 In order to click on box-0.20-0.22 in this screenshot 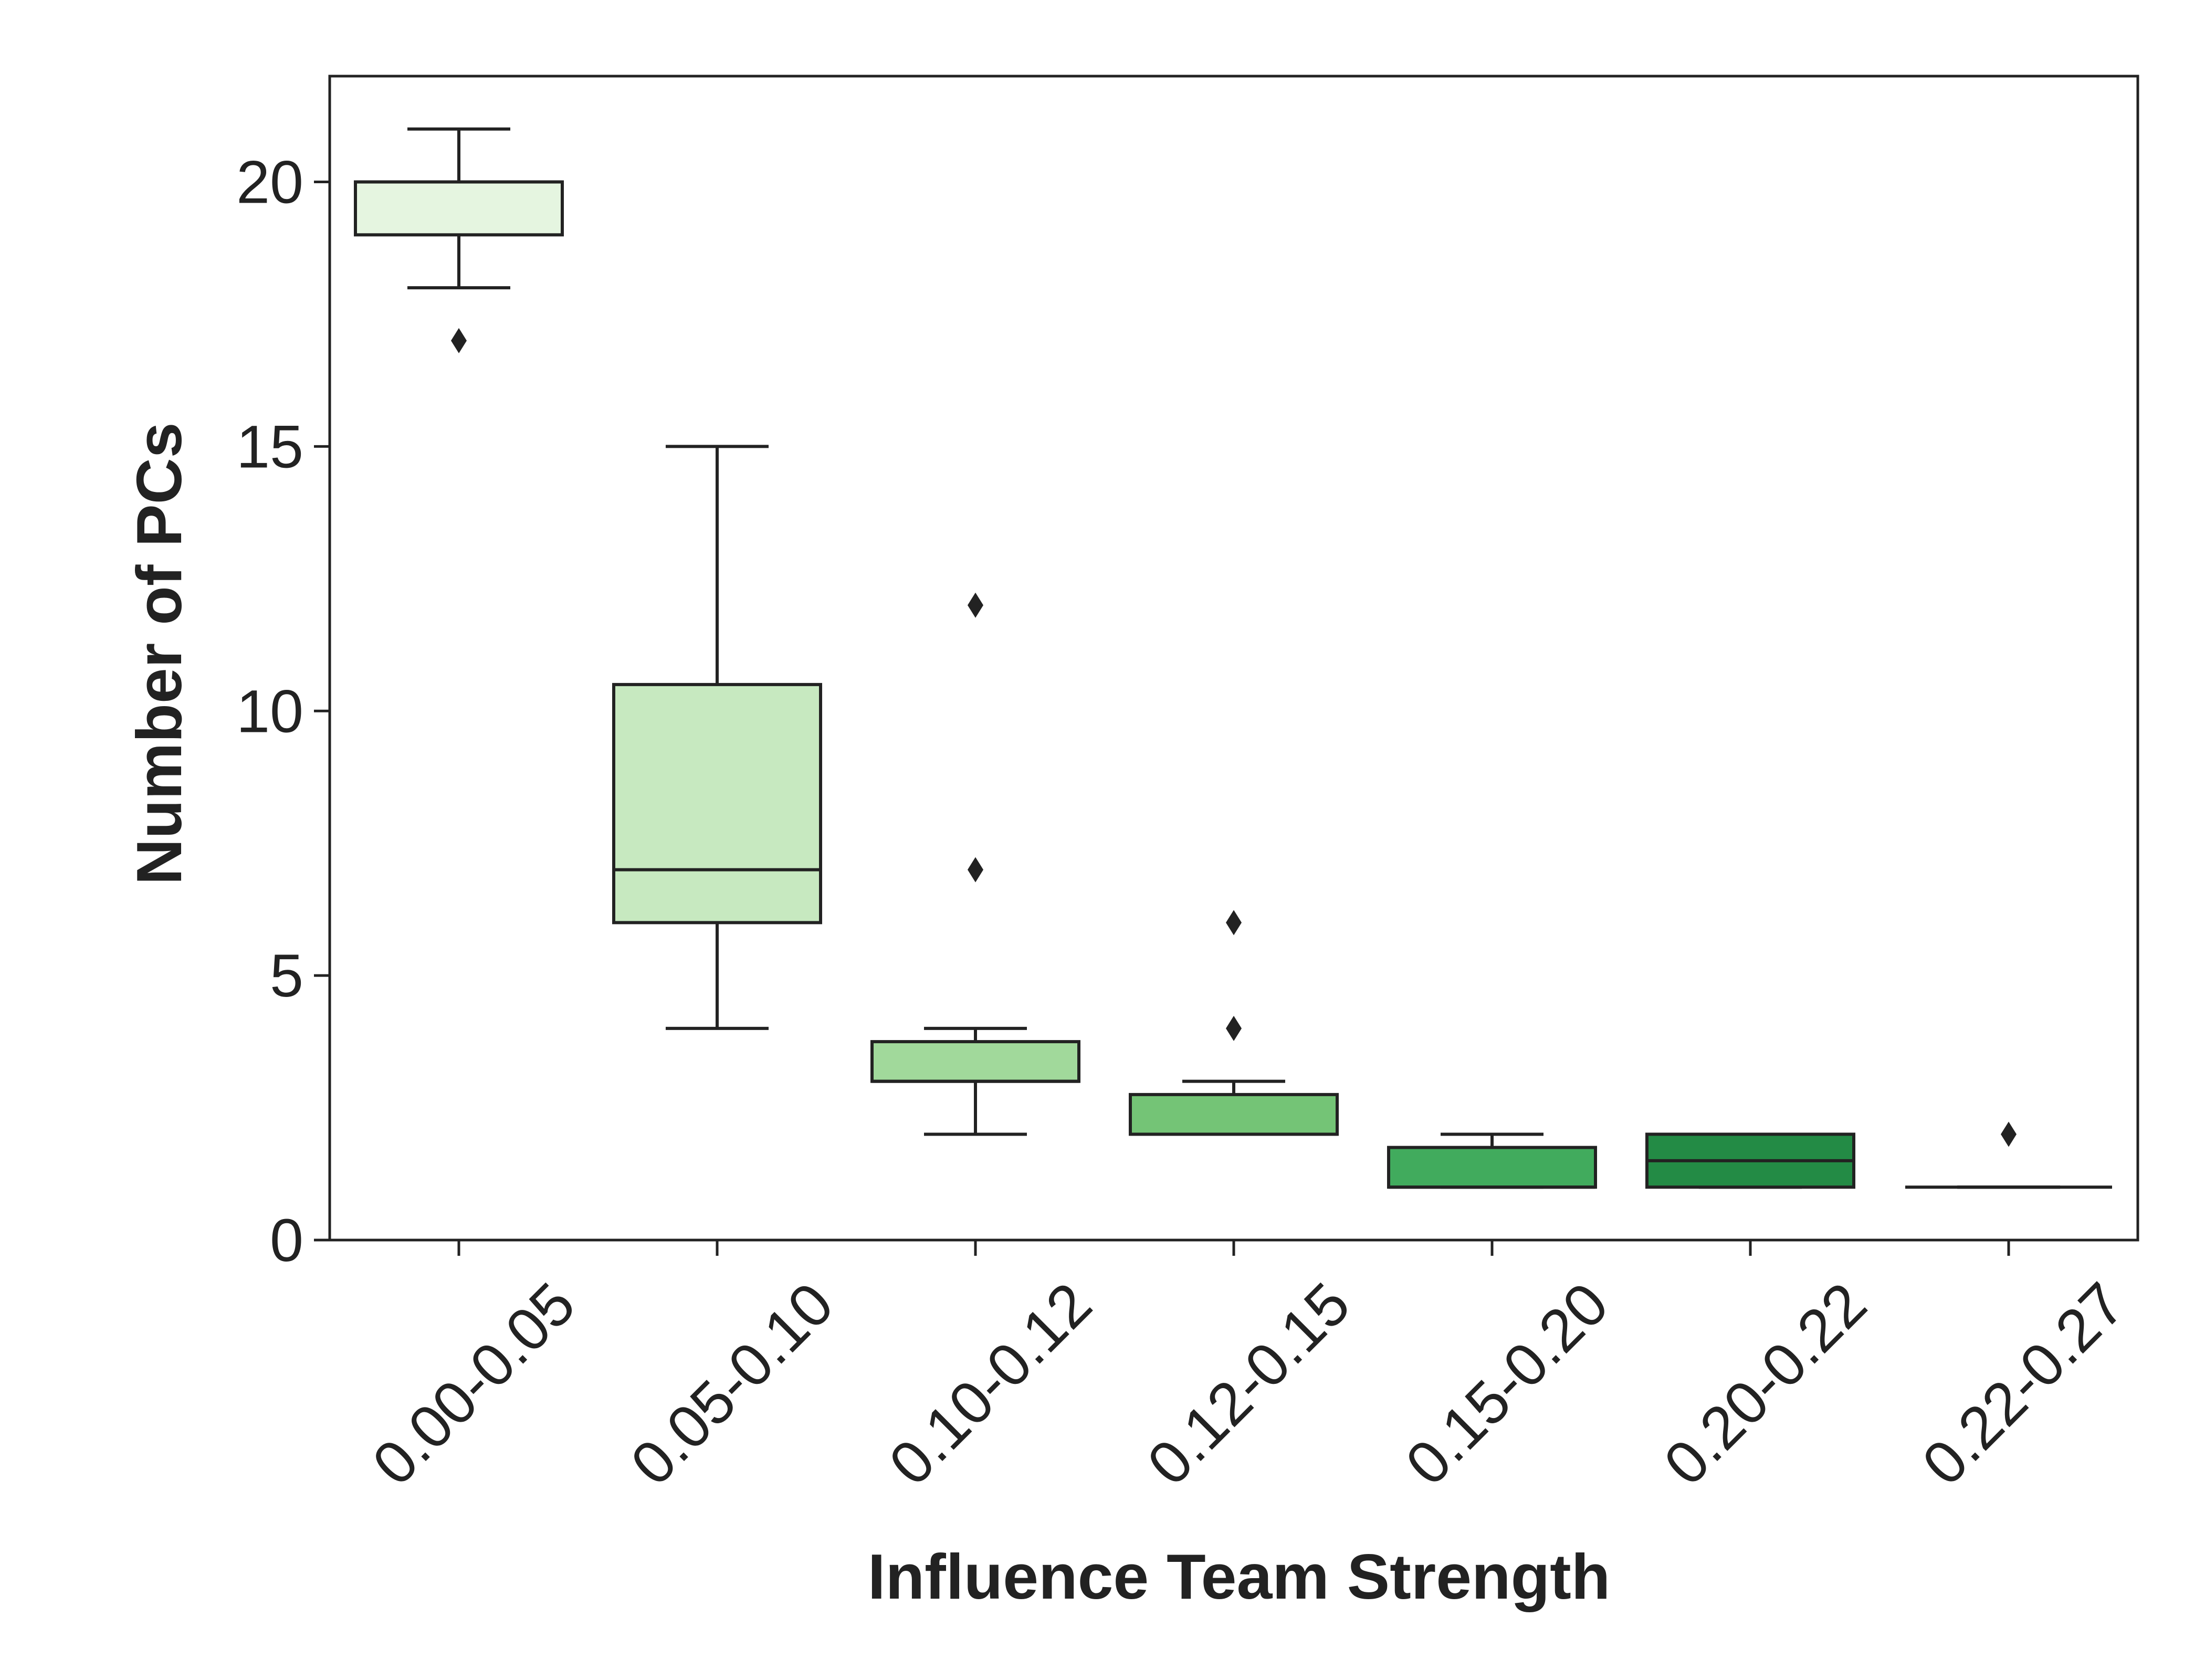, I will do `click(1750, 1160)`.